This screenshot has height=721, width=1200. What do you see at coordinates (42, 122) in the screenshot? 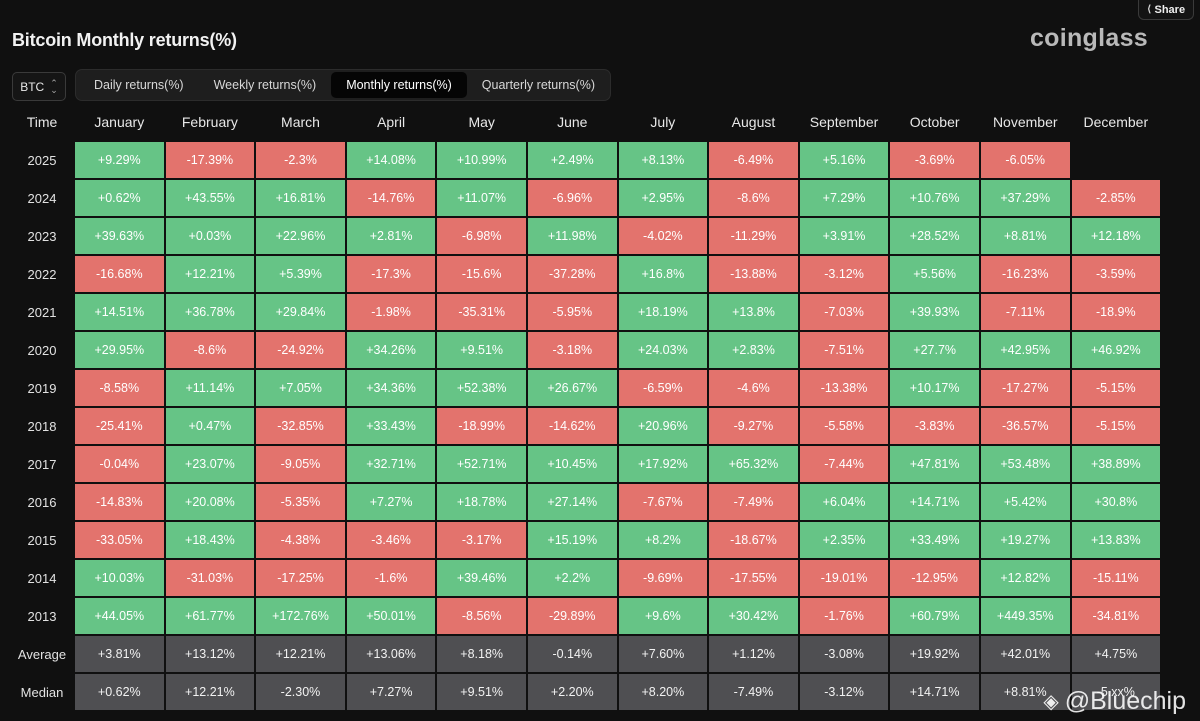
I see `column-header-time: Time` at bounding box center [42, 122].